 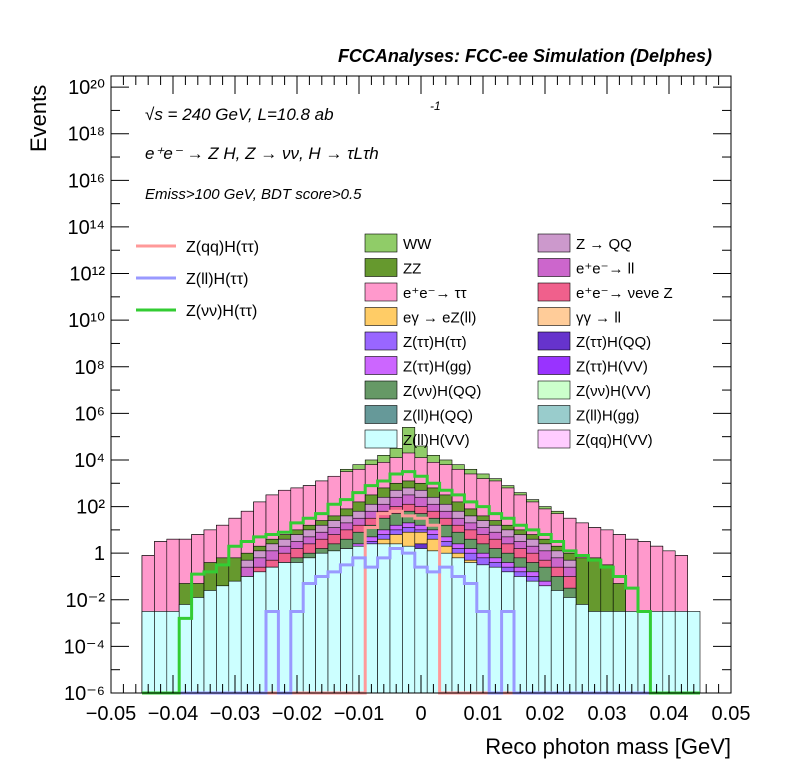 What do you see at coordinates (607, 714) in the screenshot?
I see `x-tick-label: 0.03` at bounding box center [607, 714].